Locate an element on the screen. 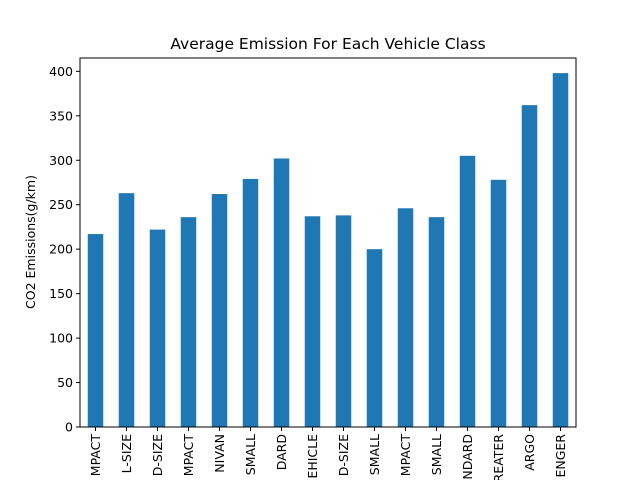  x-tick-label-3: MPACT is located at coordinates (188, 455).